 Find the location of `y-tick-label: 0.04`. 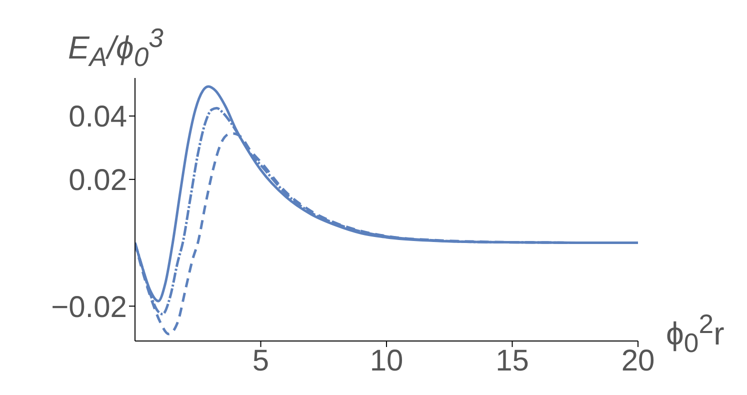

y-tick-label: 0.04 is located at coordinates (97, 117).